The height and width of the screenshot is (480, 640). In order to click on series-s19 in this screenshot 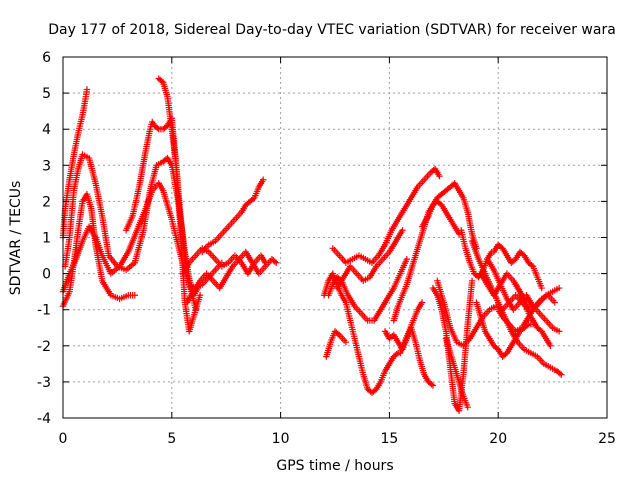, I will do `click(452, 345)`.